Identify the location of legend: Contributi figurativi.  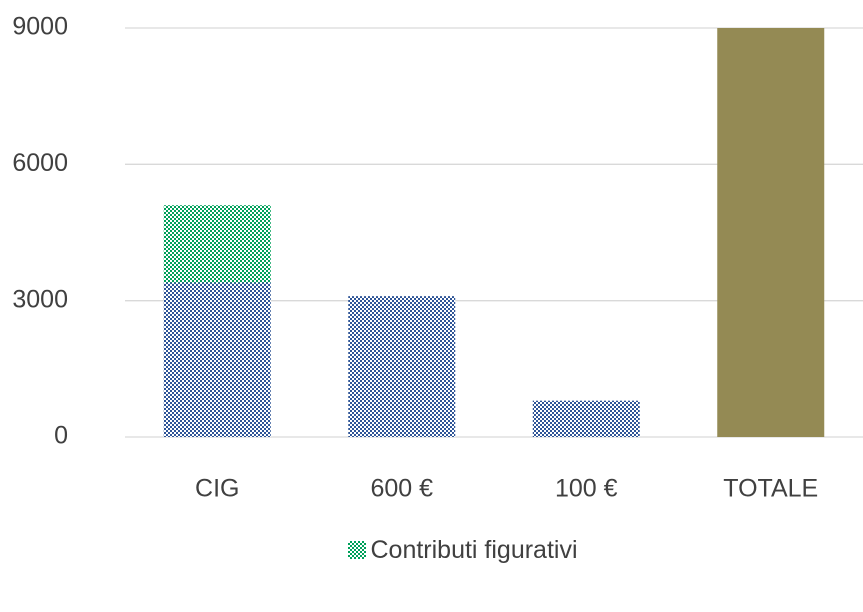
(463, 550).